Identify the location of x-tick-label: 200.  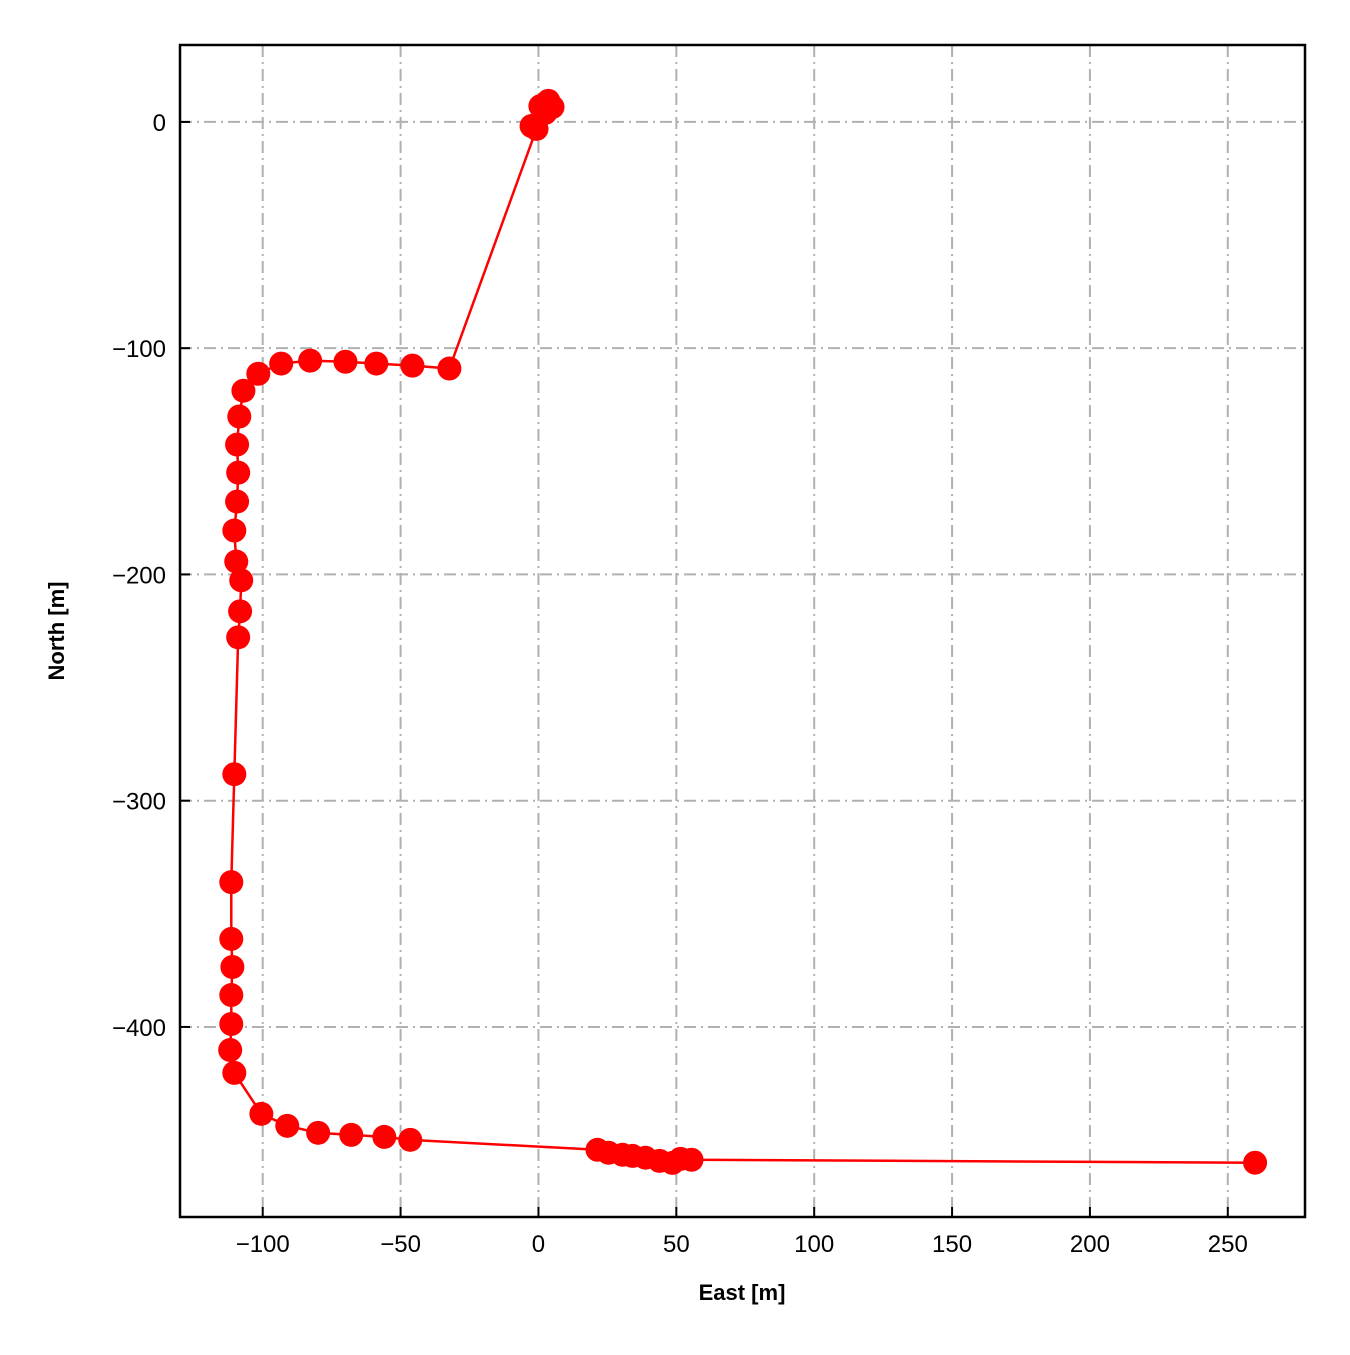
(1090, 1244).